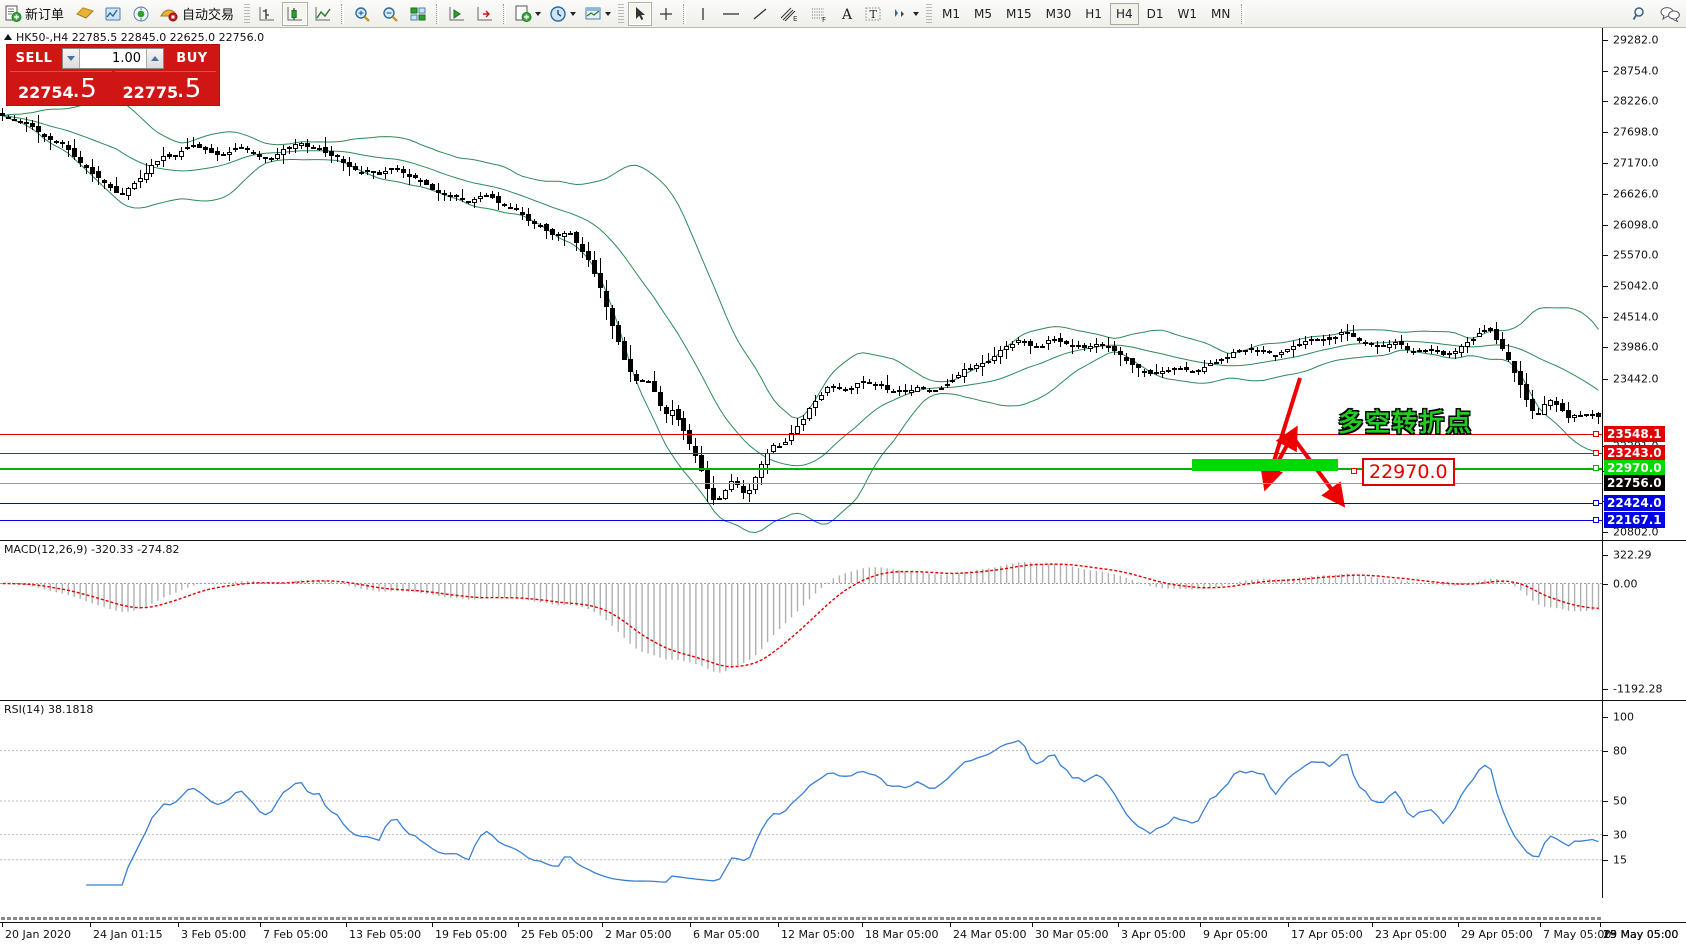 This screenshot has width=1686, height=946. Describe the element at coordinates (1634, 453) in the screenshot. I see `price-level-tag: 23243.0` at that location.